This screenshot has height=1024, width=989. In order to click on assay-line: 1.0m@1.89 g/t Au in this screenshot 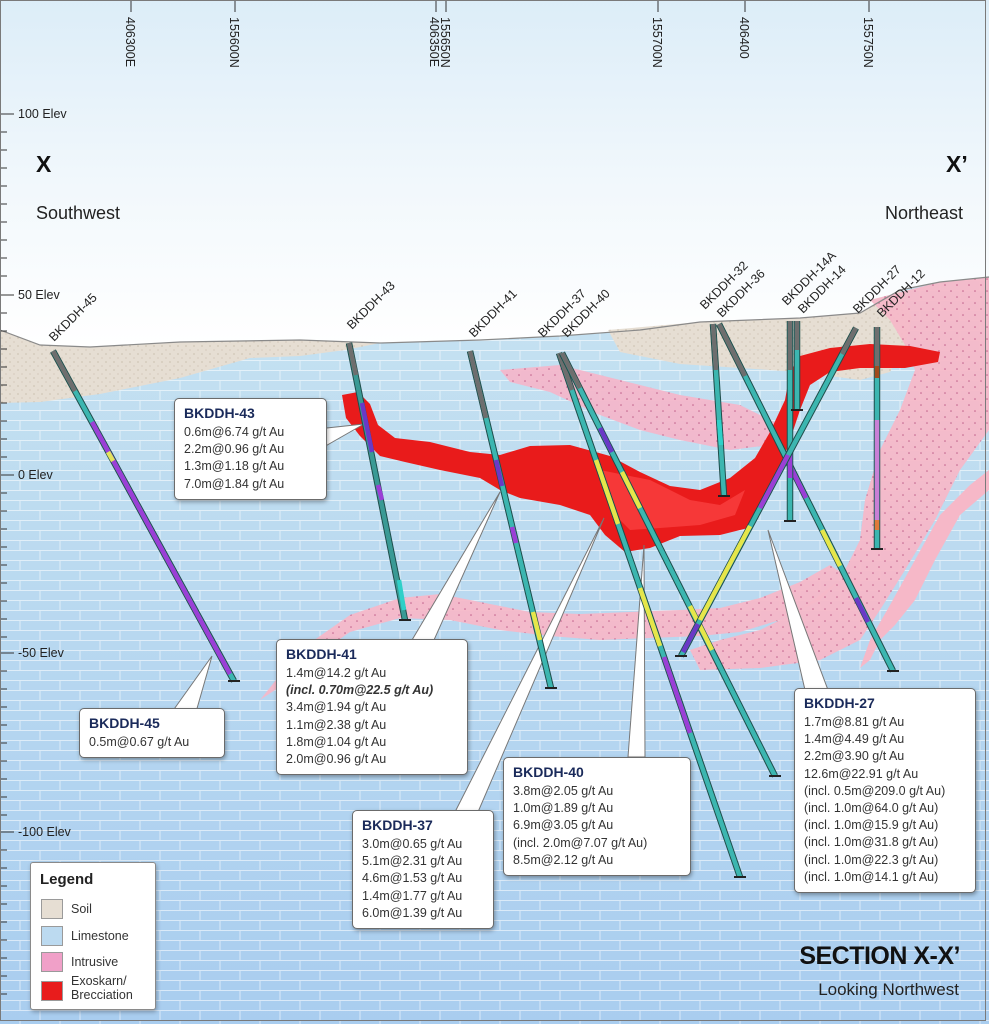, I will do `click(563, 808)`.